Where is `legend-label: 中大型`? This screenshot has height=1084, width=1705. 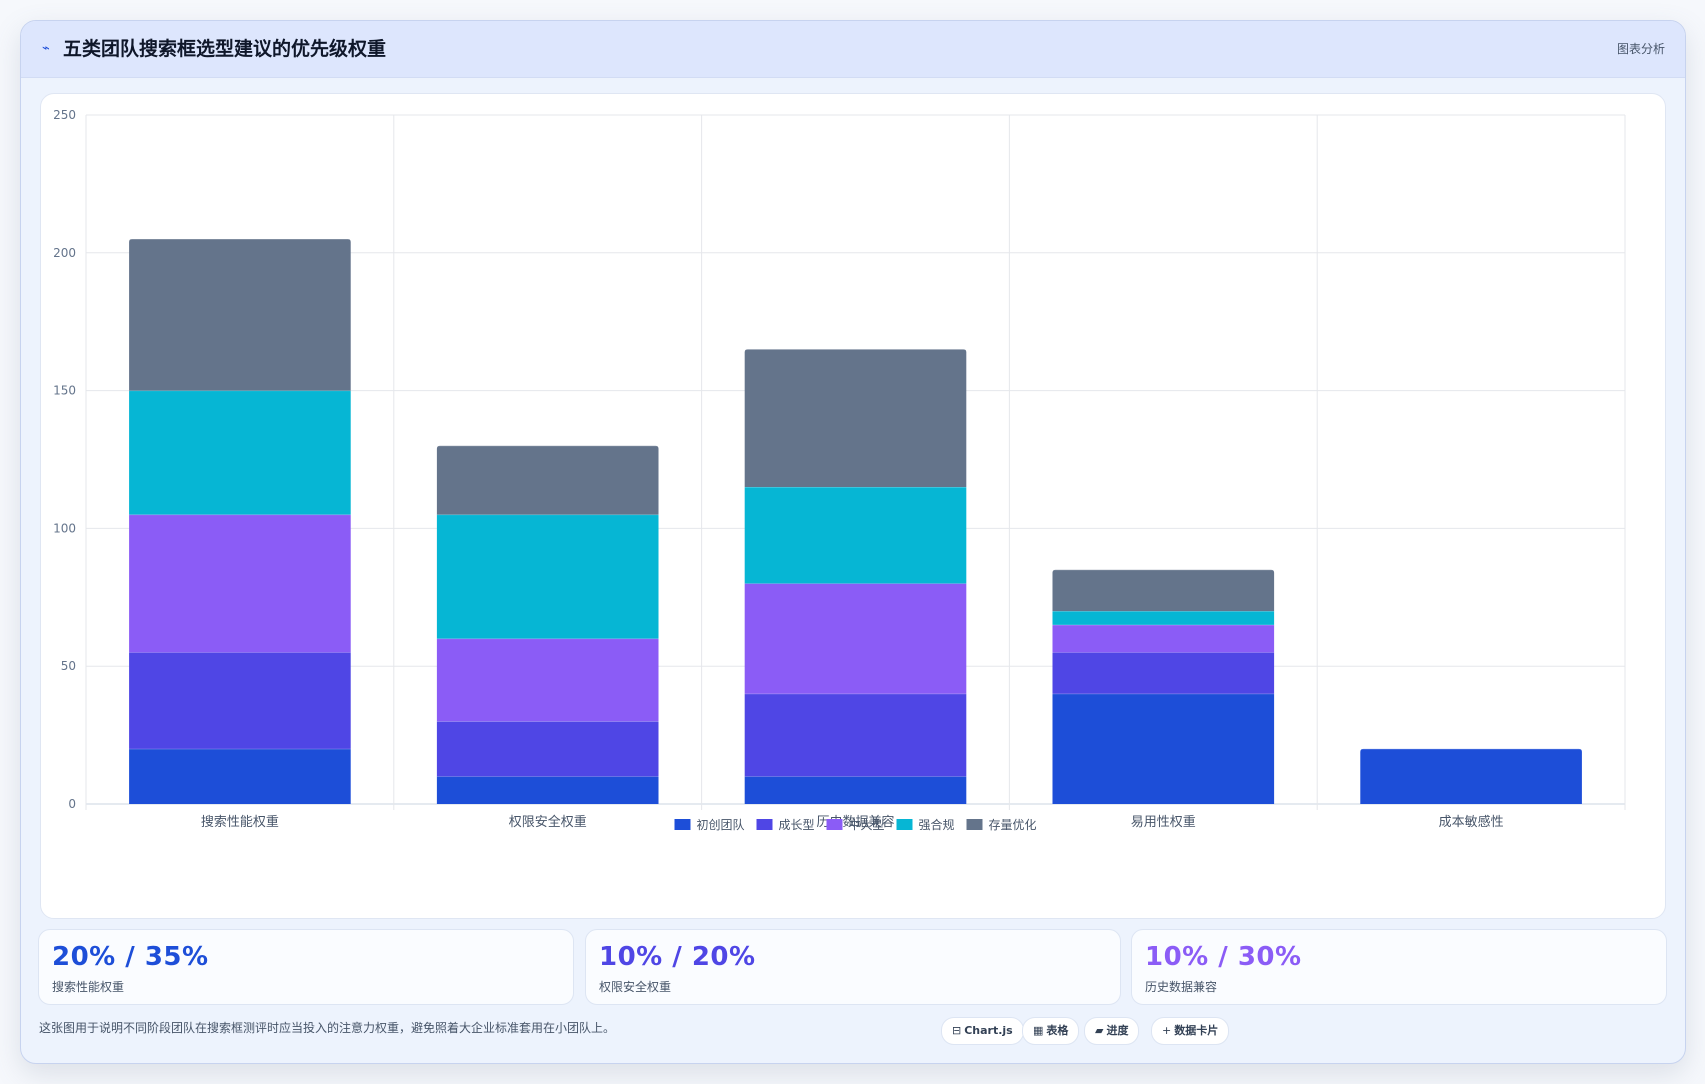 legend-label: 中大型 is located at coordinates (867, 824).